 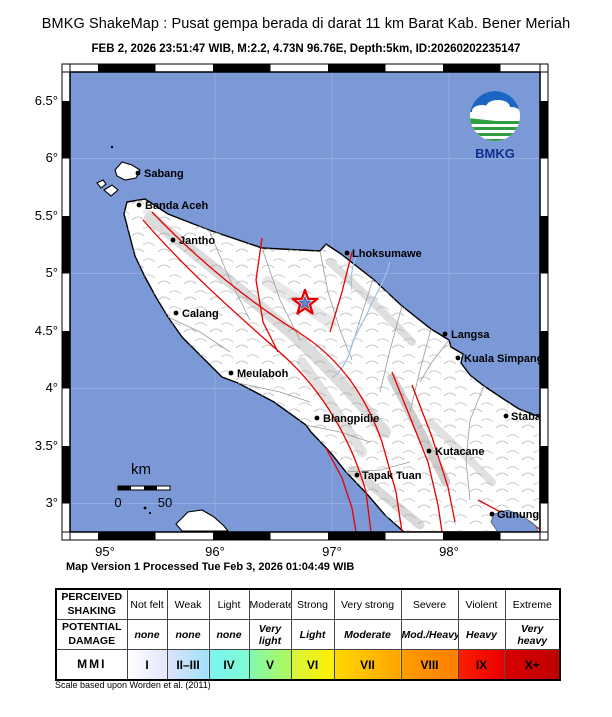 I want to click on city-meulaboh: Meulaboh, so click(x=258, y=374).